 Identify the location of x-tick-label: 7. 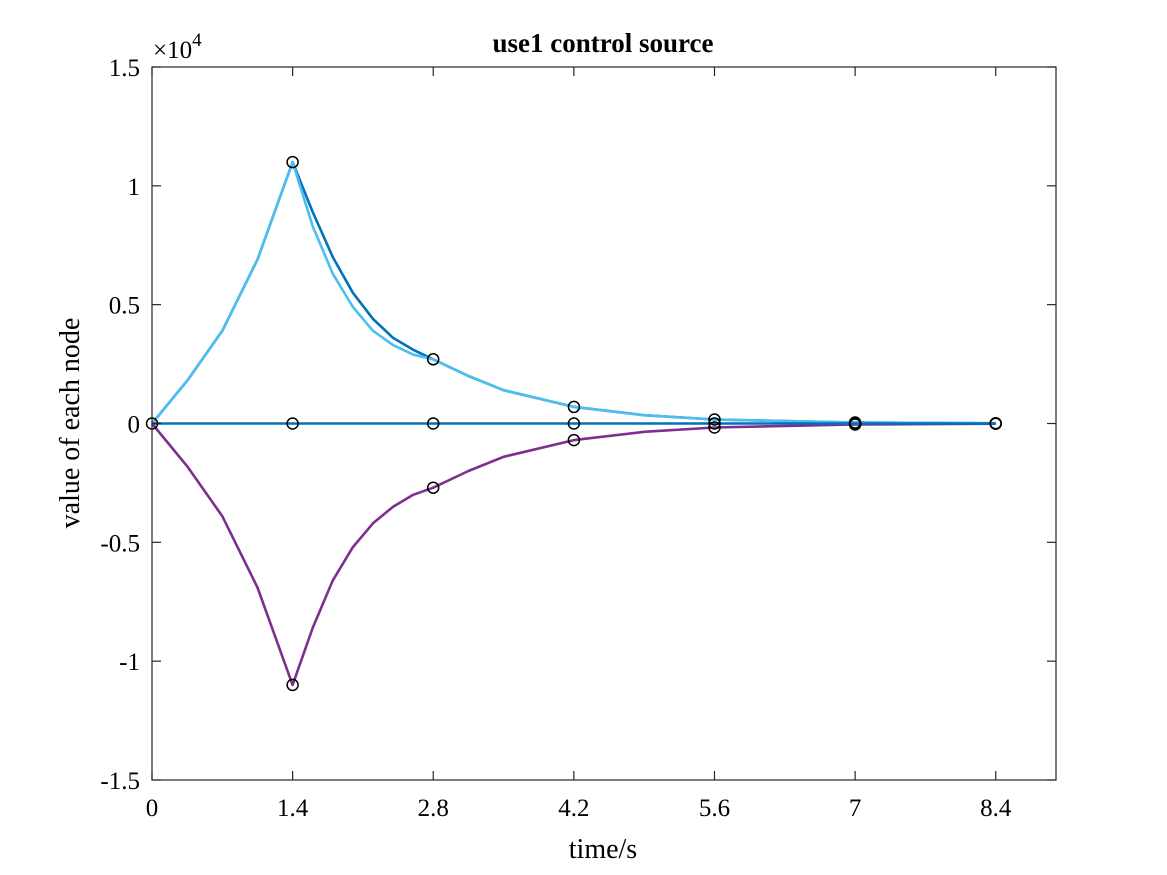
(855, 808).